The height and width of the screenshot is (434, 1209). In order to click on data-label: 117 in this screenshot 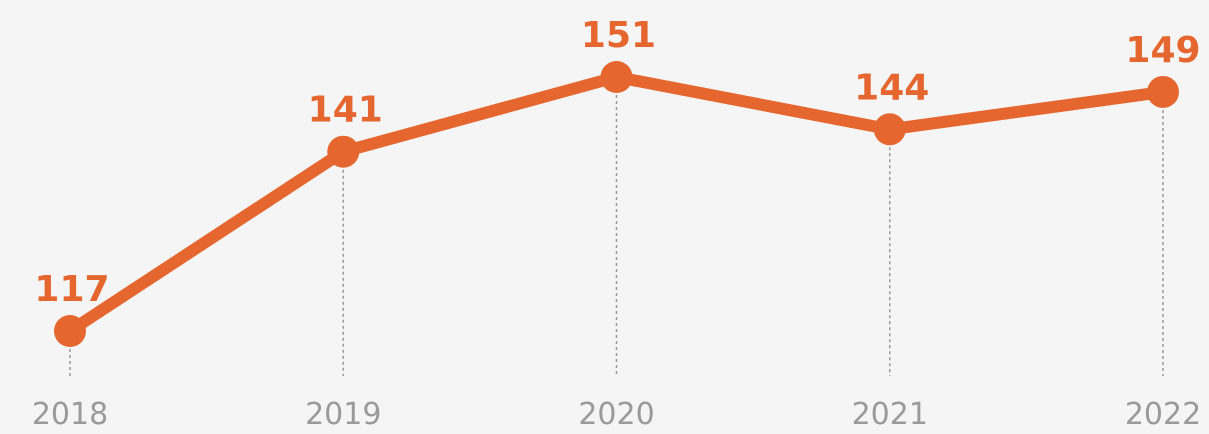, I will do `click(71, 289)`.